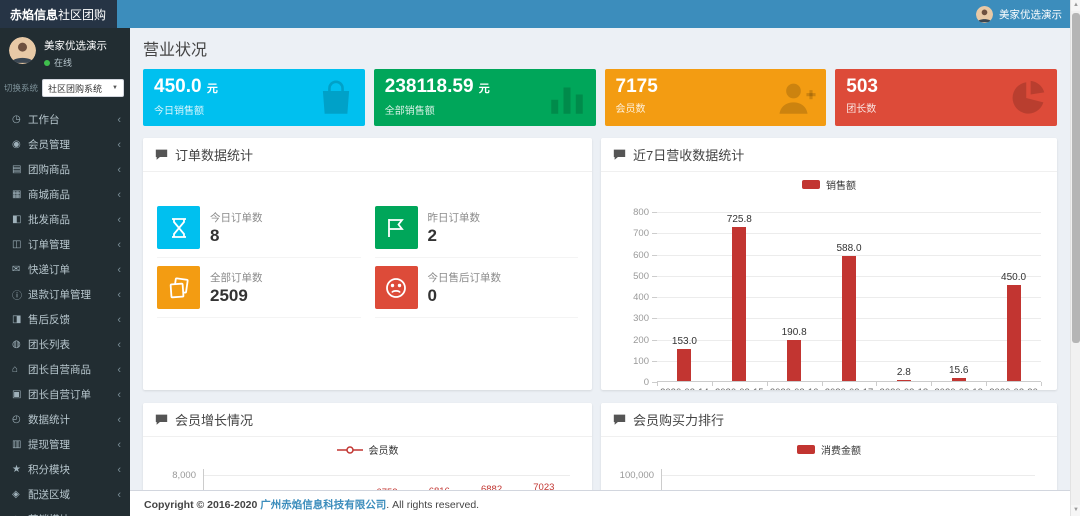 The height and width of the screenshot is (516, 1080). What do you see at coordinates (484, 97) in the screenshot?
I see `stat-card-total-sales: 238118.59 元 全部销售额` at bounding box center [484, 97].